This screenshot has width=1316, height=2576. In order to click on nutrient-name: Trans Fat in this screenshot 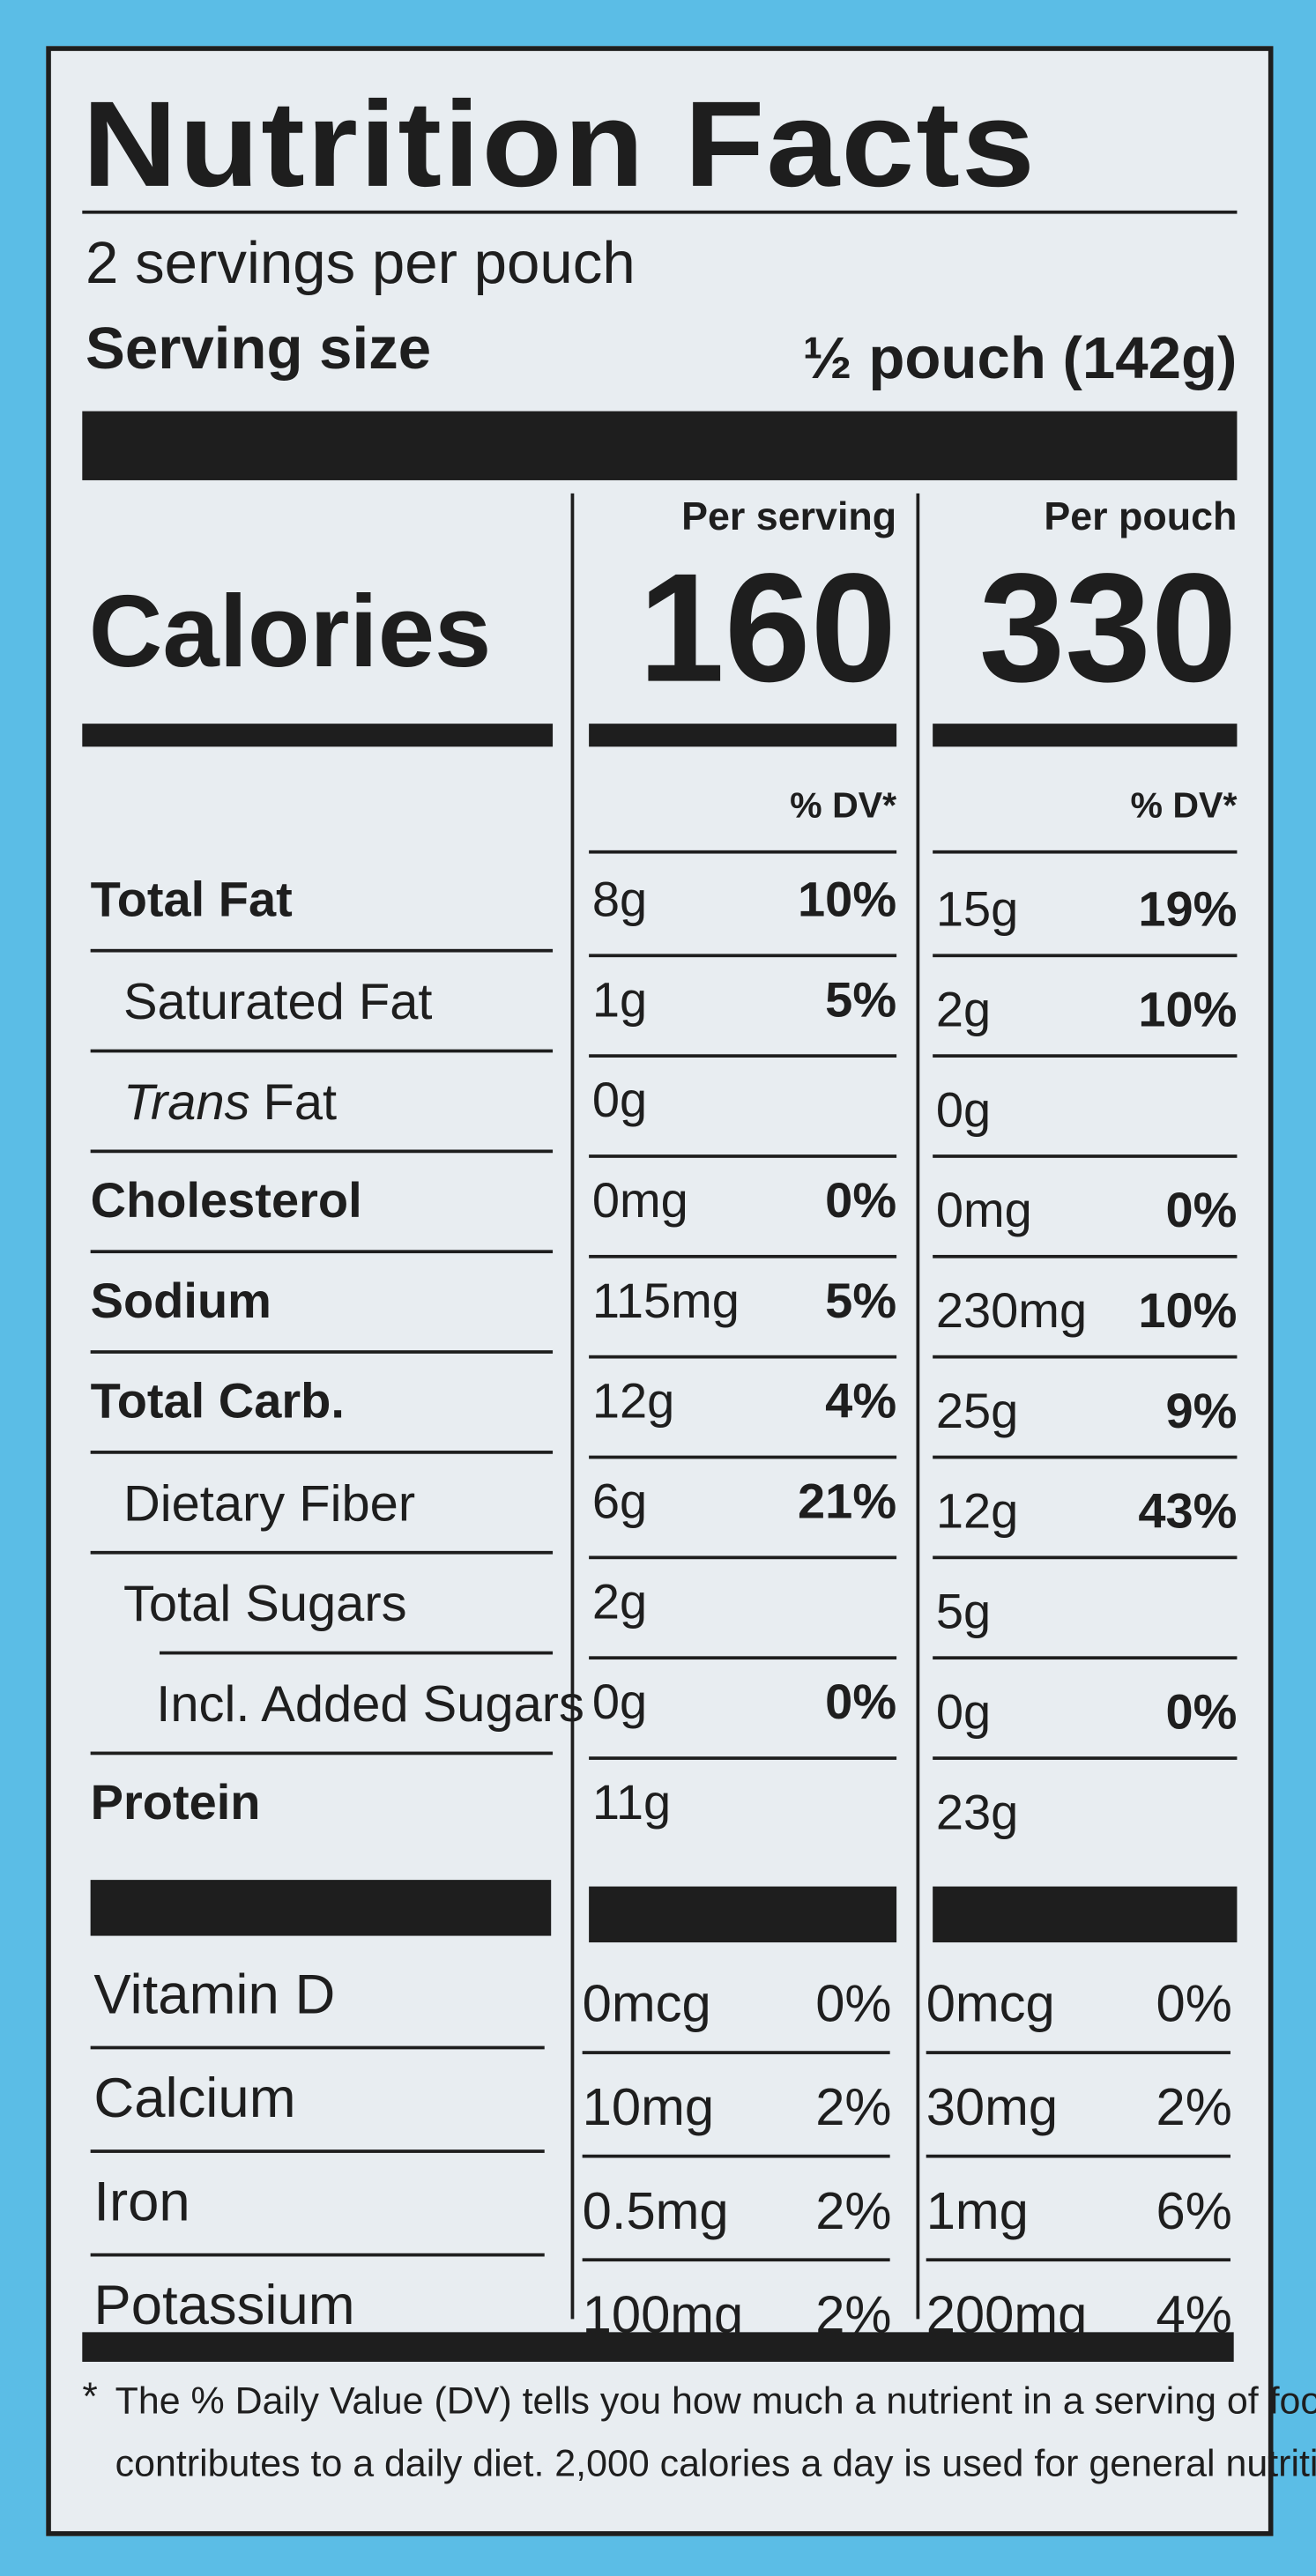, I will do `click(230, 1101)`.